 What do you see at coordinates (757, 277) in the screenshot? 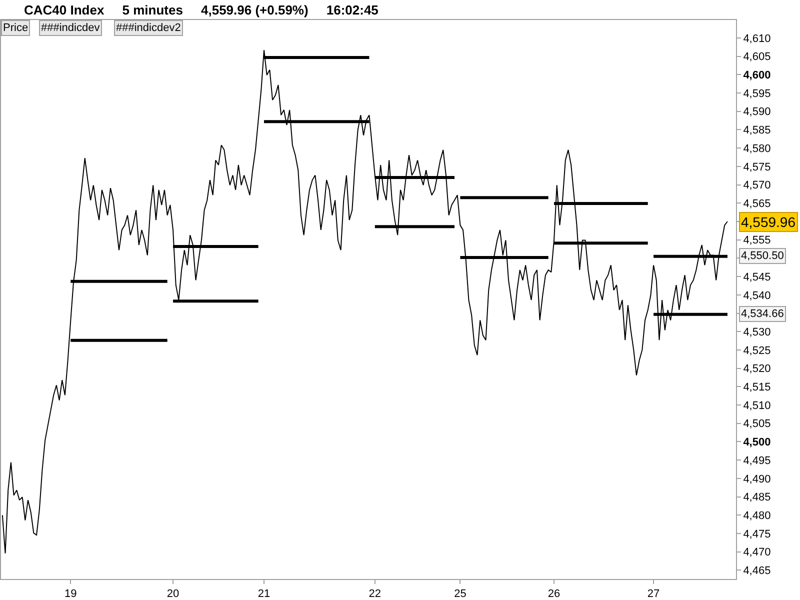
I see `y-tick-label: 4,545` at bounding box center [757, 277].